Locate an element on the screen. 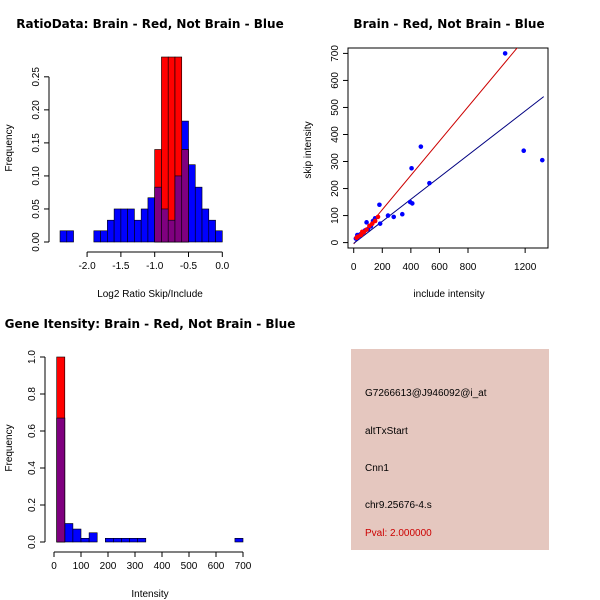 Image resolution: width=600 pixels, height=600 pixels. scatter-y-tick-label: 700 is located at coordinates (335, 53).